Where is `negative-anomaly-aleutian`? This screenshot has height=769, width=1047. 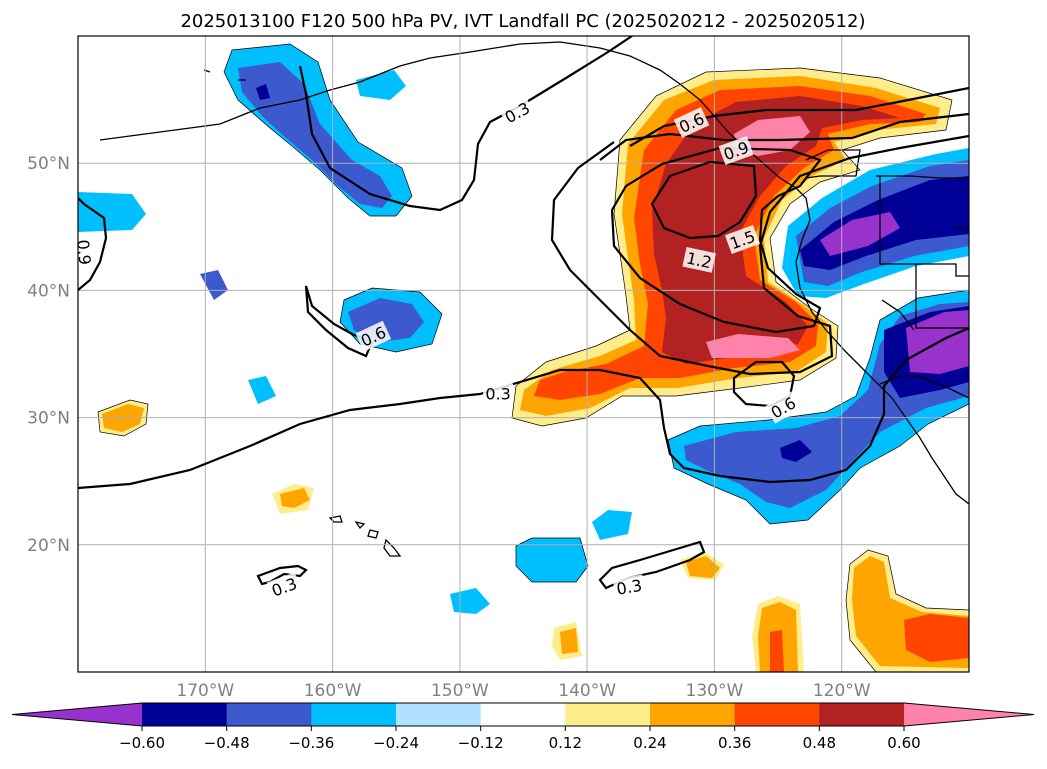
negative-anomaly-aleutian is located at coordinates (318, 130).